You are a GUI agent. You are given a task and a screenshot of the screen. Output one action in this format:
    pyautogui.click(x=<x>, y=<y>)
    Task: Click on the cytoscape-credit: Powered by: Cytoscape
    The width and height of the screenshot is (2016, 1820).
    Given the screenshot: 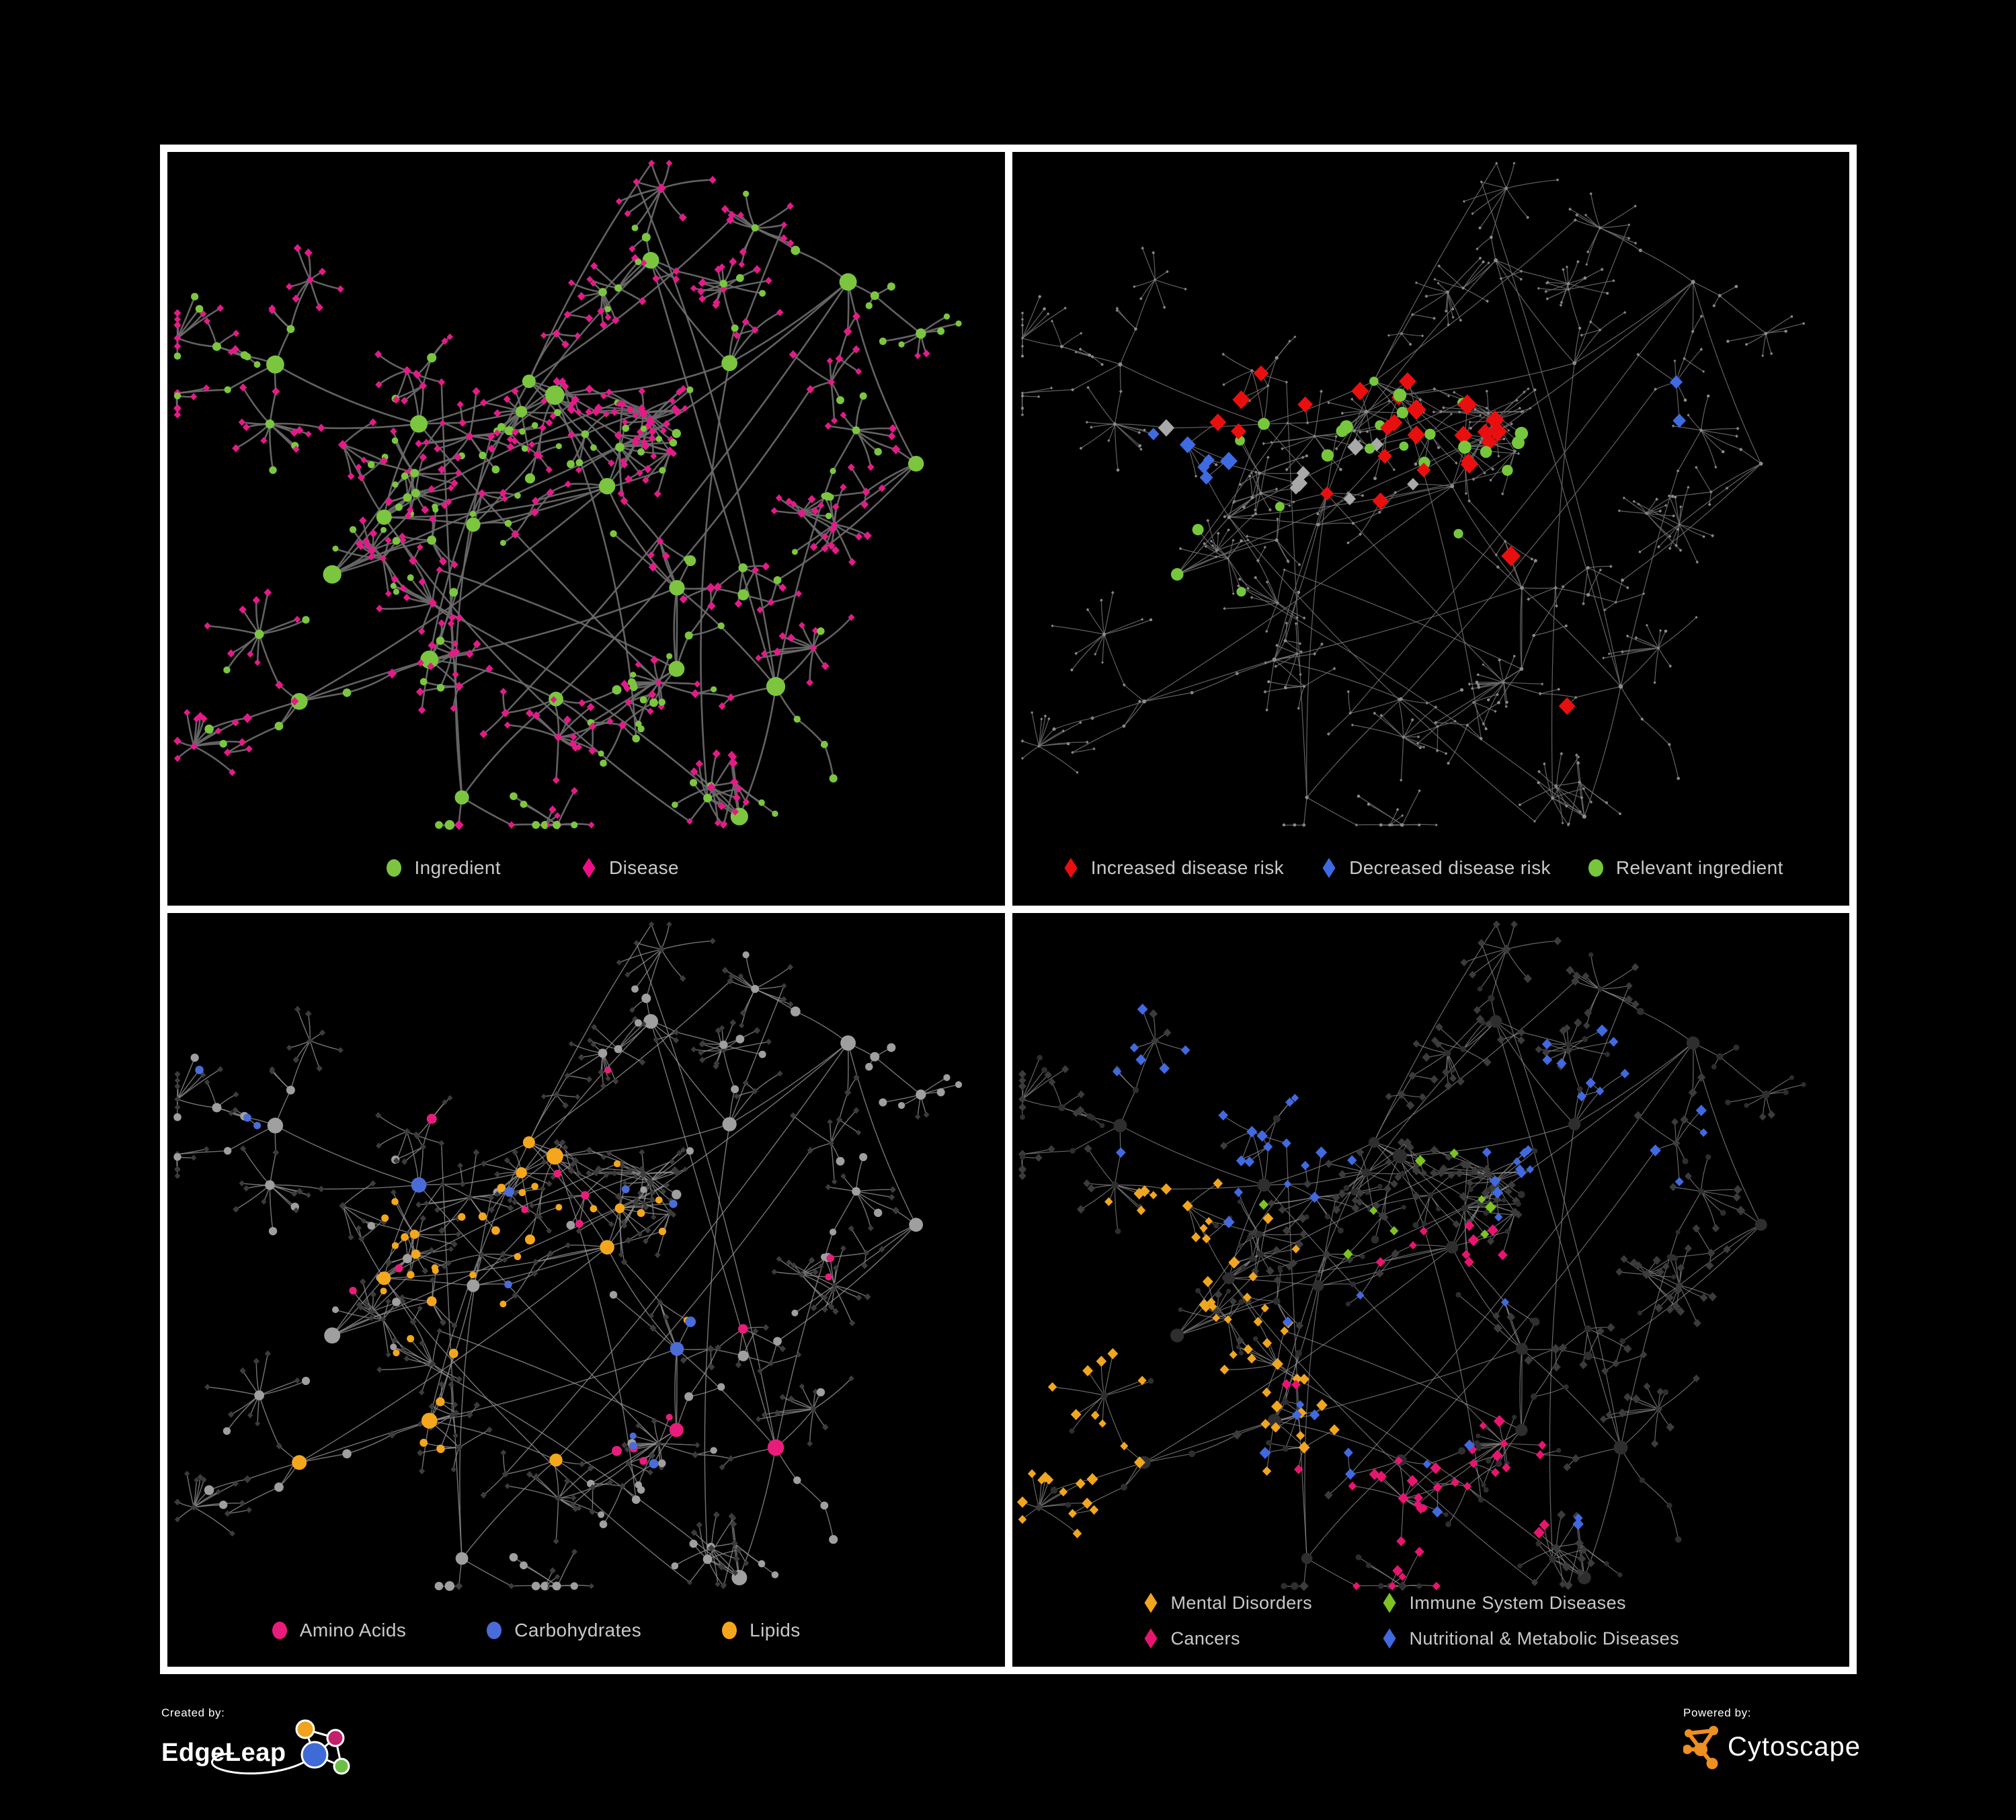 What is the action you would take?
    pyautogui.click(x=1772, y=1738)
    